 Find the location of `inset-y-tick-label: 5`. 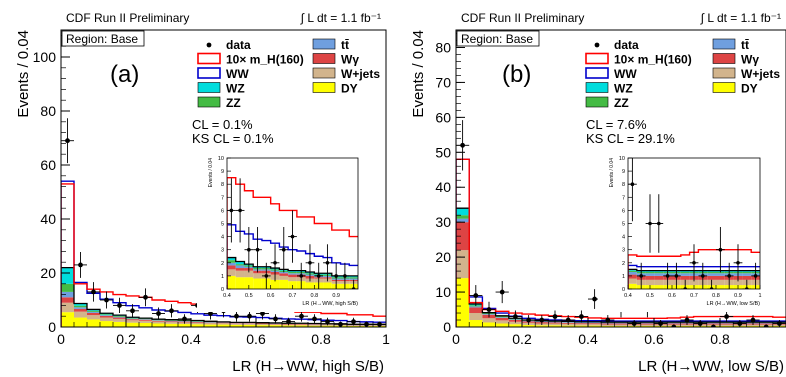

inset-y-tick-label: 5 is located at coordinates (222, 225).